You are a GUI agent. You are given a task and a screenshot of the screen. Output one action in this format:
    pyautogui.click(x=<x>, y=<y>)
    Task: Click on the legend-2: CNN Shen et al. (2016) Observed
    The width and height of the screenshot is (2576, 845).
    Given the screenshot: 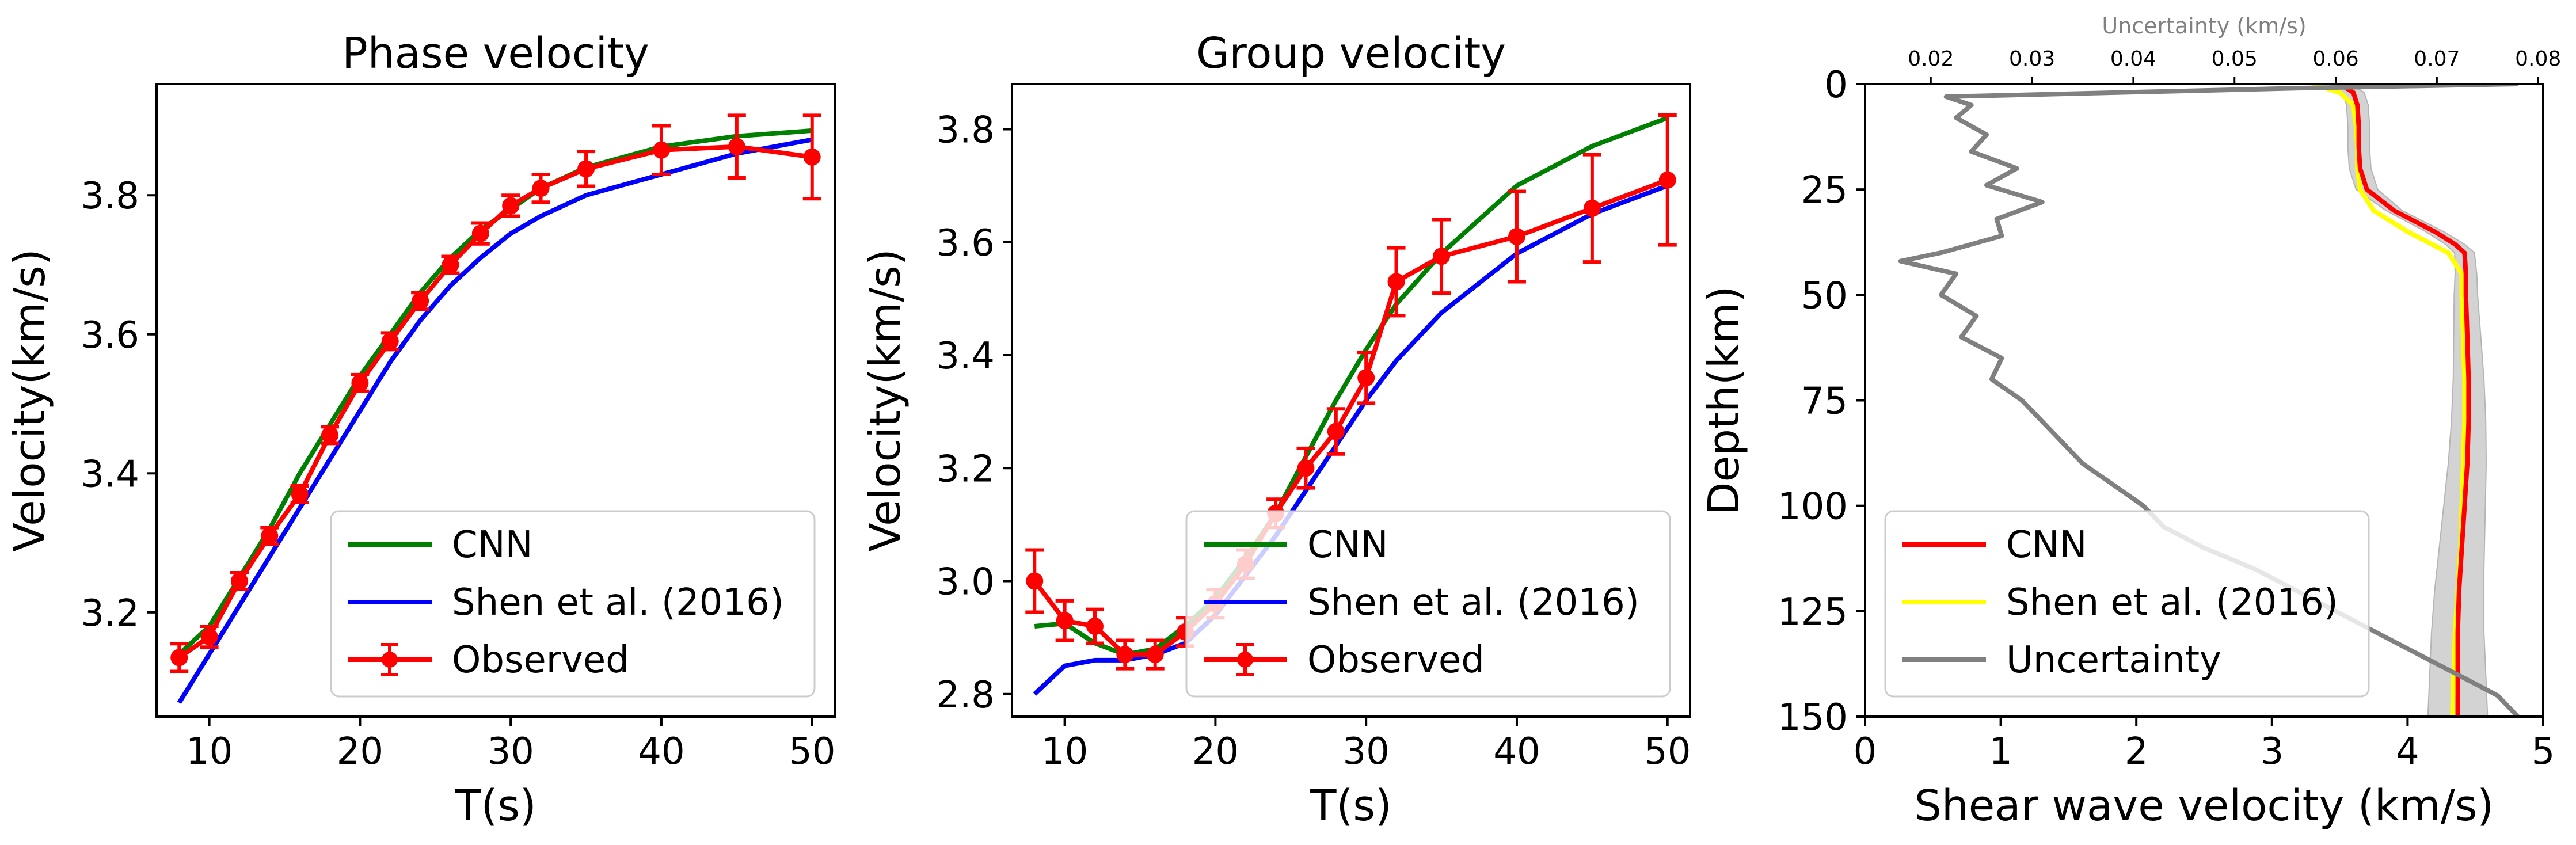 What is the action you would take?
    pyautogui.click(x=1428, y=604)
    